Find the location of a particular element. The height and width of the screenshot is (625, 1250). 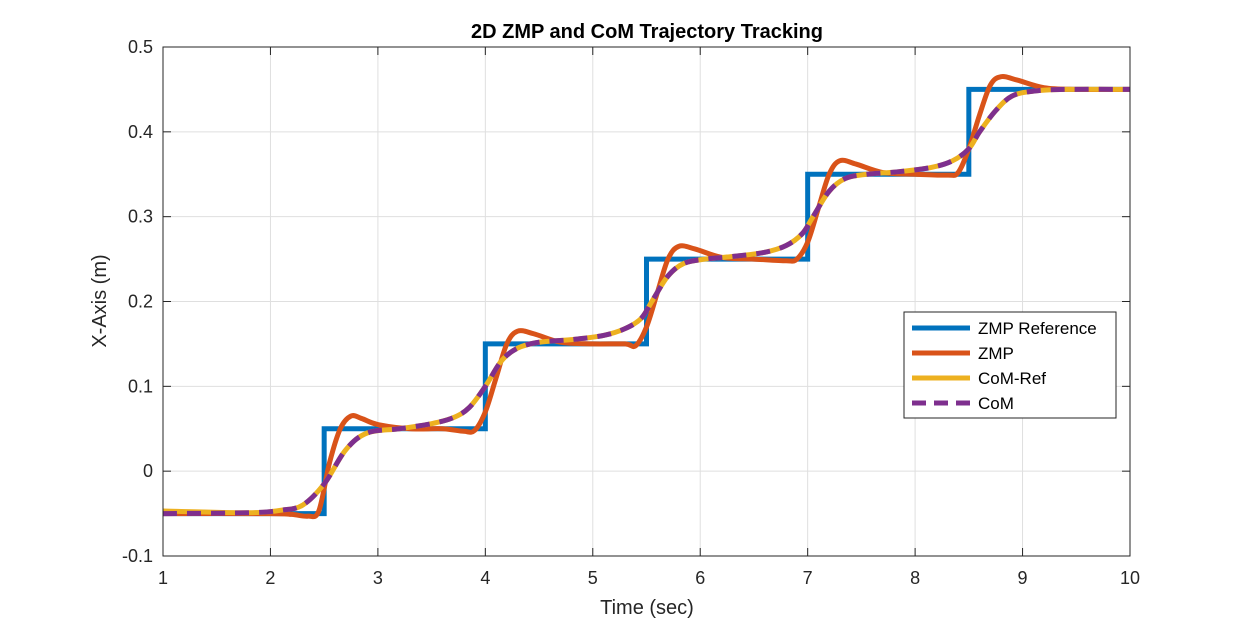

legend-label: CoM-Ref is located at coordinates (1012, 378).